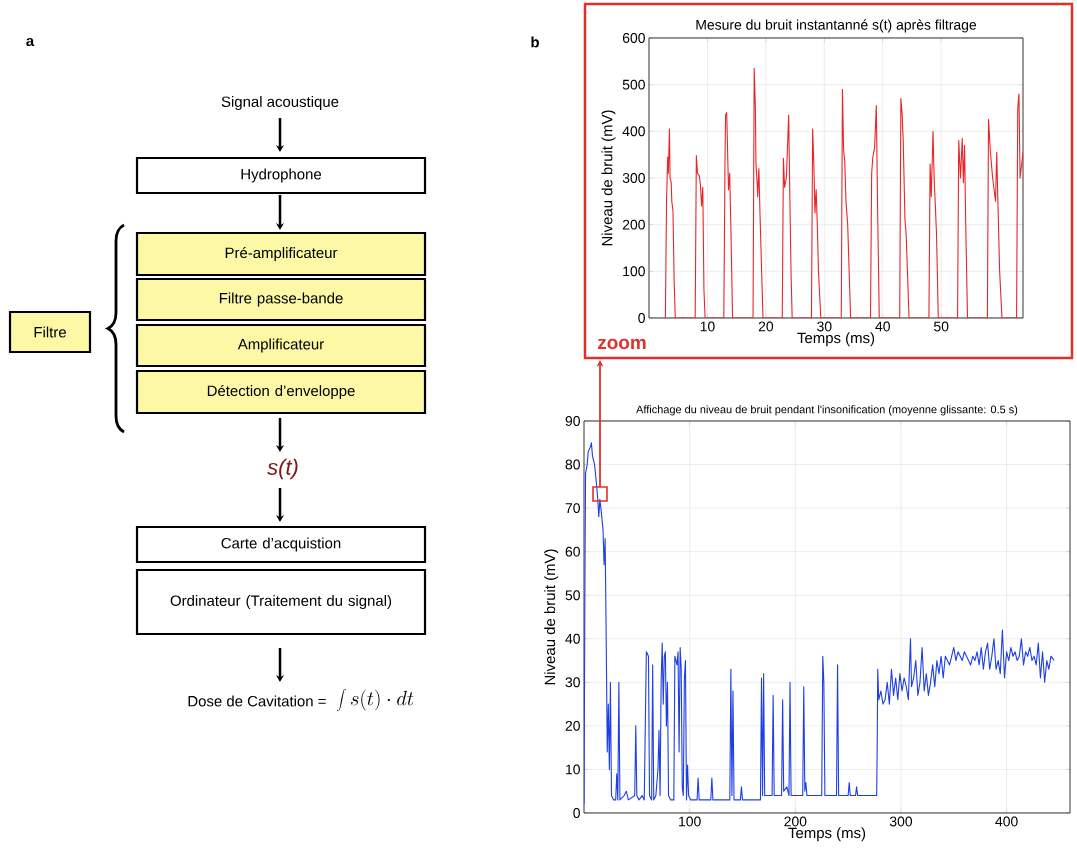 The width and height of the screenshot is (1077, 859). Describe the element at coordinates (690, 821) in the screenshot. I see `x-tick-label: 100` at that location.